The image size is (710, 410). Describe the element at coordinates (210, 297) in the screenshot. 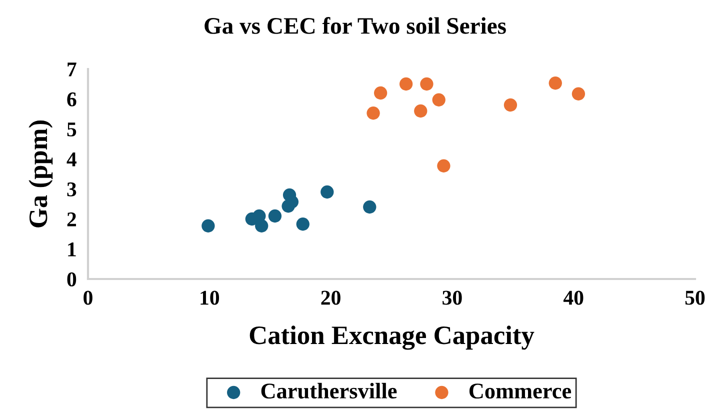

I see `x-tick-label: 10` at that location.